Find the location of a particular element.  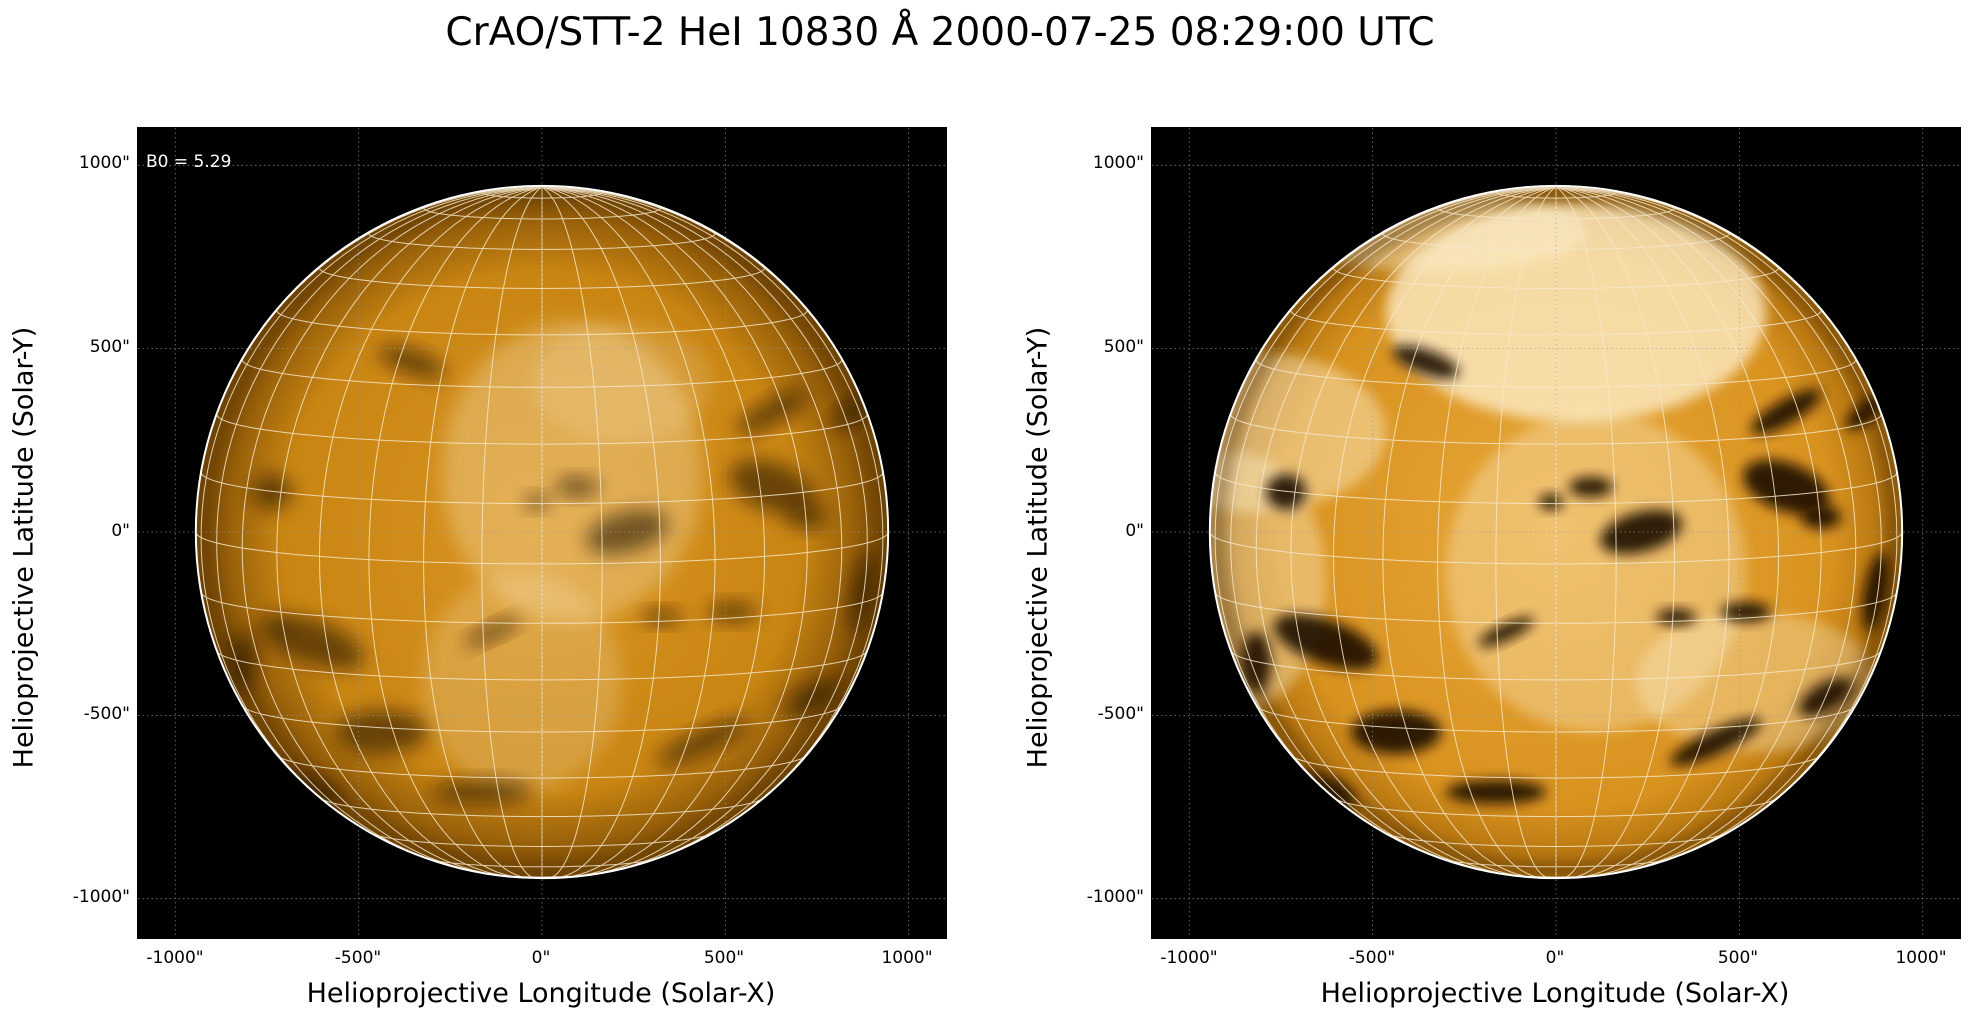

ytick-left-0: 0" is located at coordinates (120, 531).